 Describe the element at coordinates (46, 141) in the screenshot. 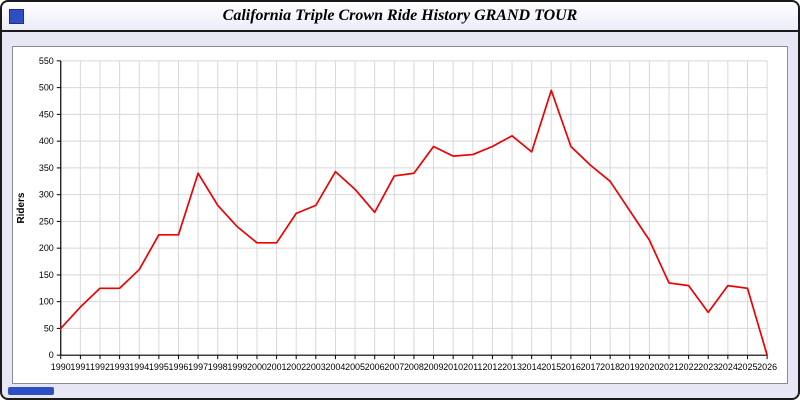

I see `svg-text: 400` at that location.